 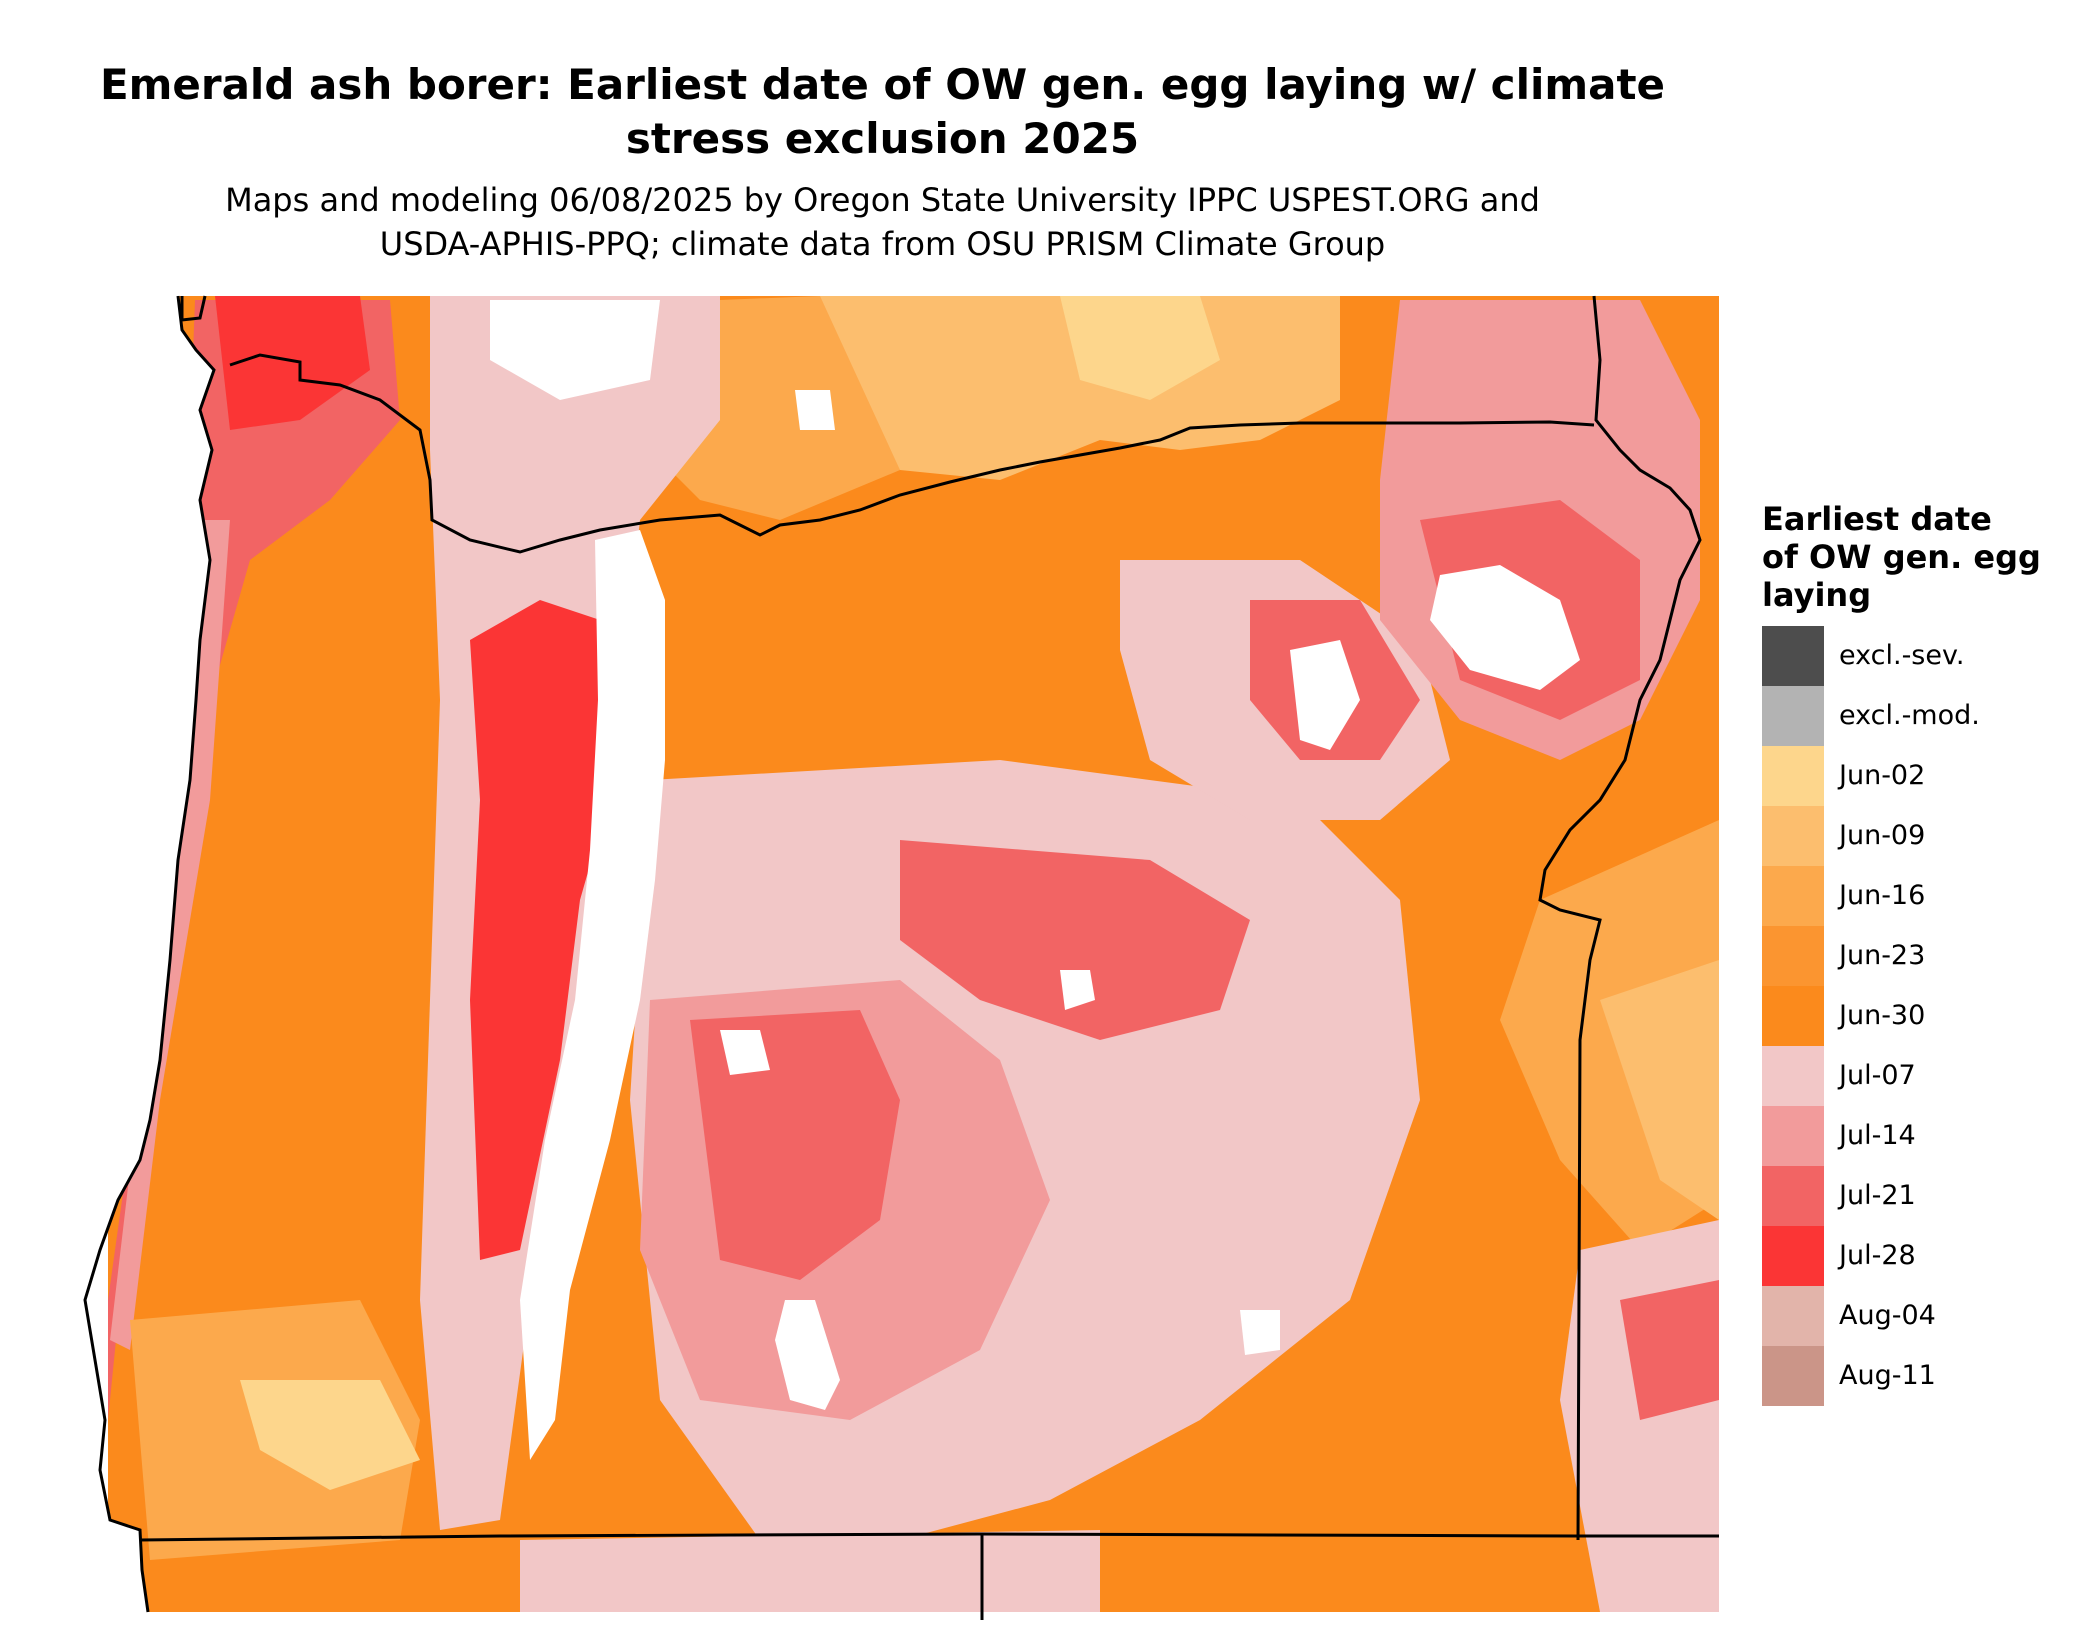 What do you see at coordinates (1877, 1135) in the screenshot?
I see `legend-label: Jul-14` at bounding box center [1877, 1135].